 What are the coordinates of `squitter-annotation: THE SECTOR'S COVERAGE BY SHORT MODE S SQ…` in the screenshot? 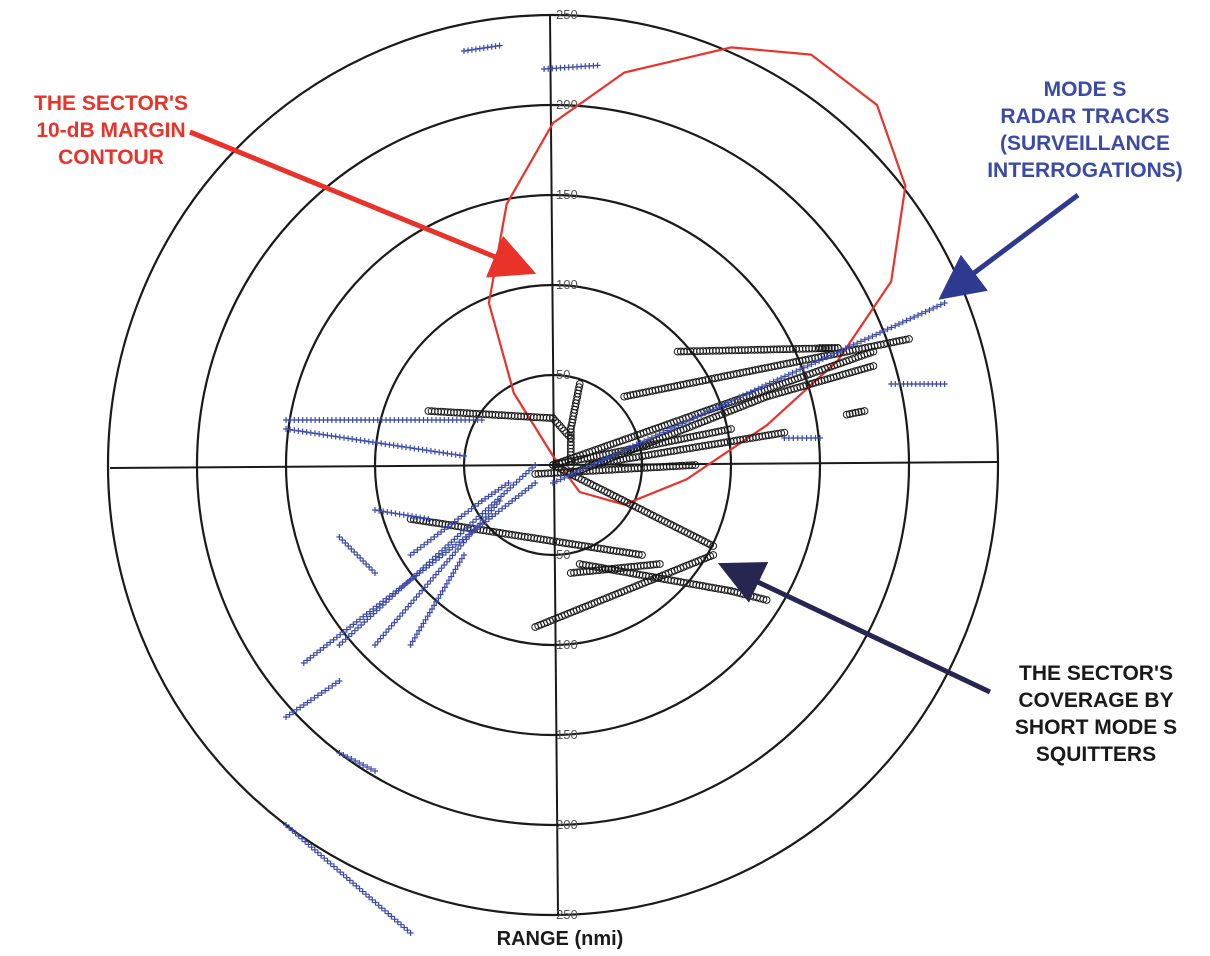 It's located at (1096, 714).